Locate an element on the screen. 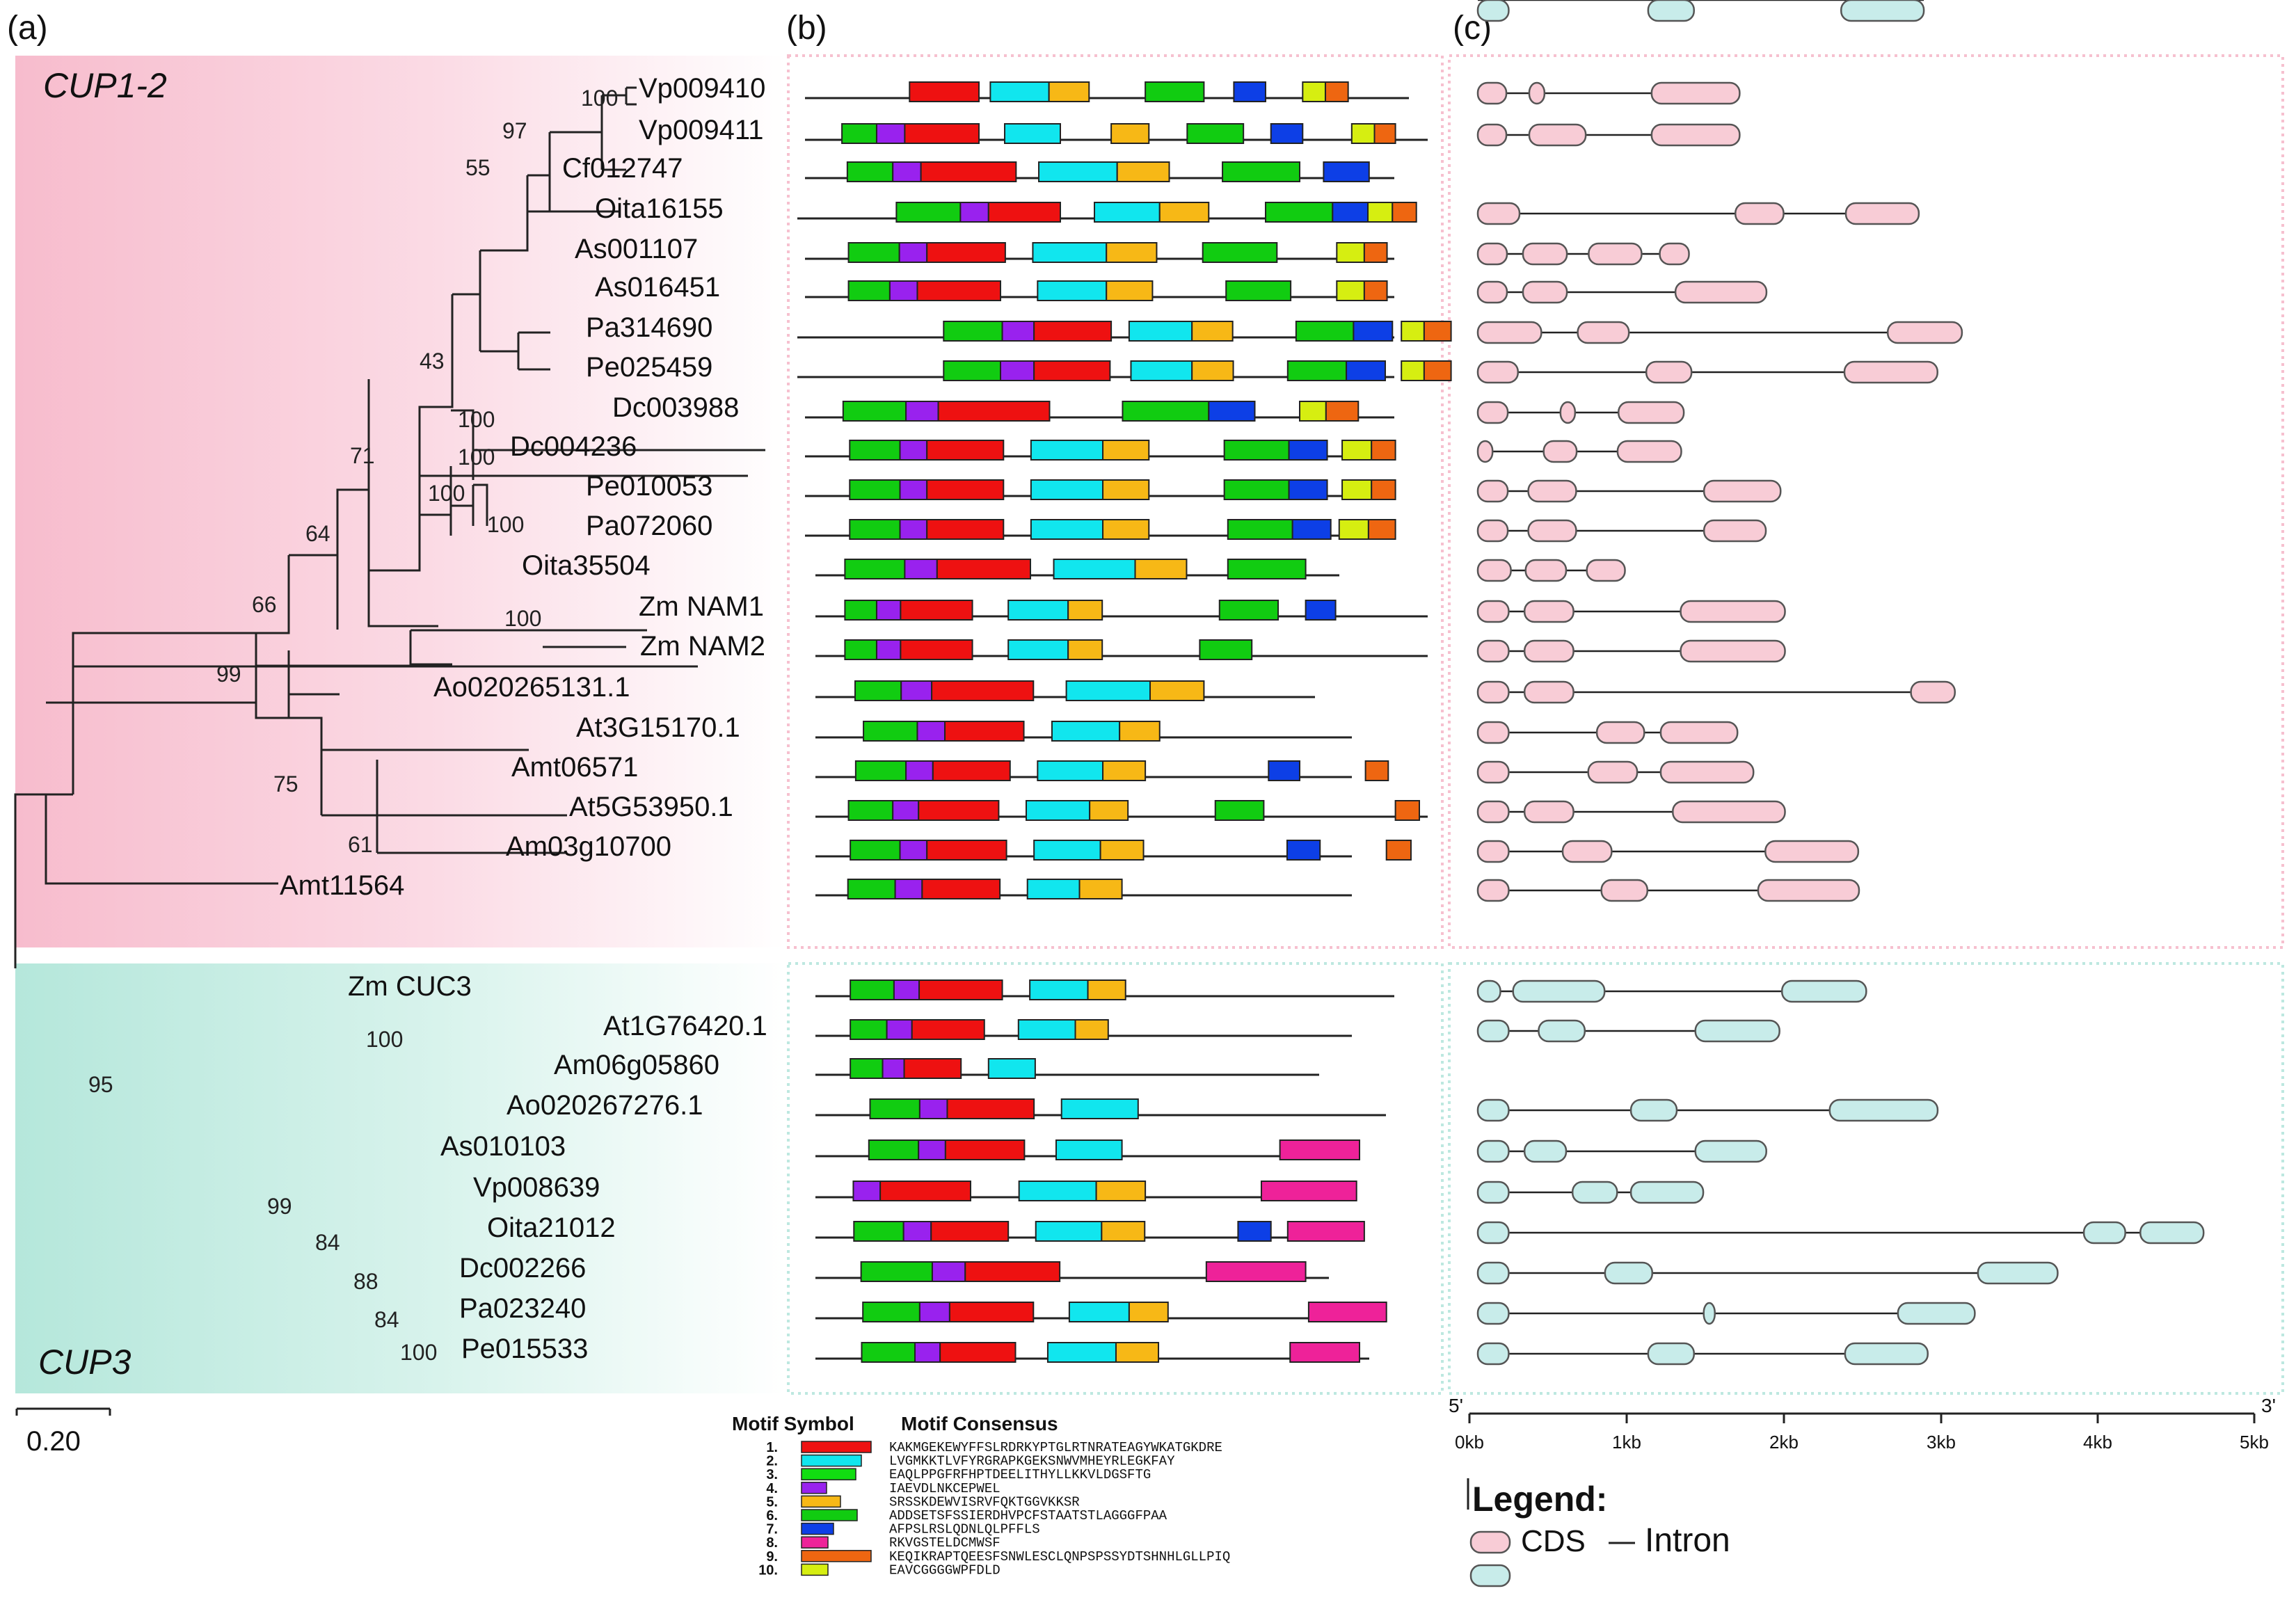 This screenshot has height=1616, width=2296. tip-label: Am03g10700 is located at coordinates (588, 846).